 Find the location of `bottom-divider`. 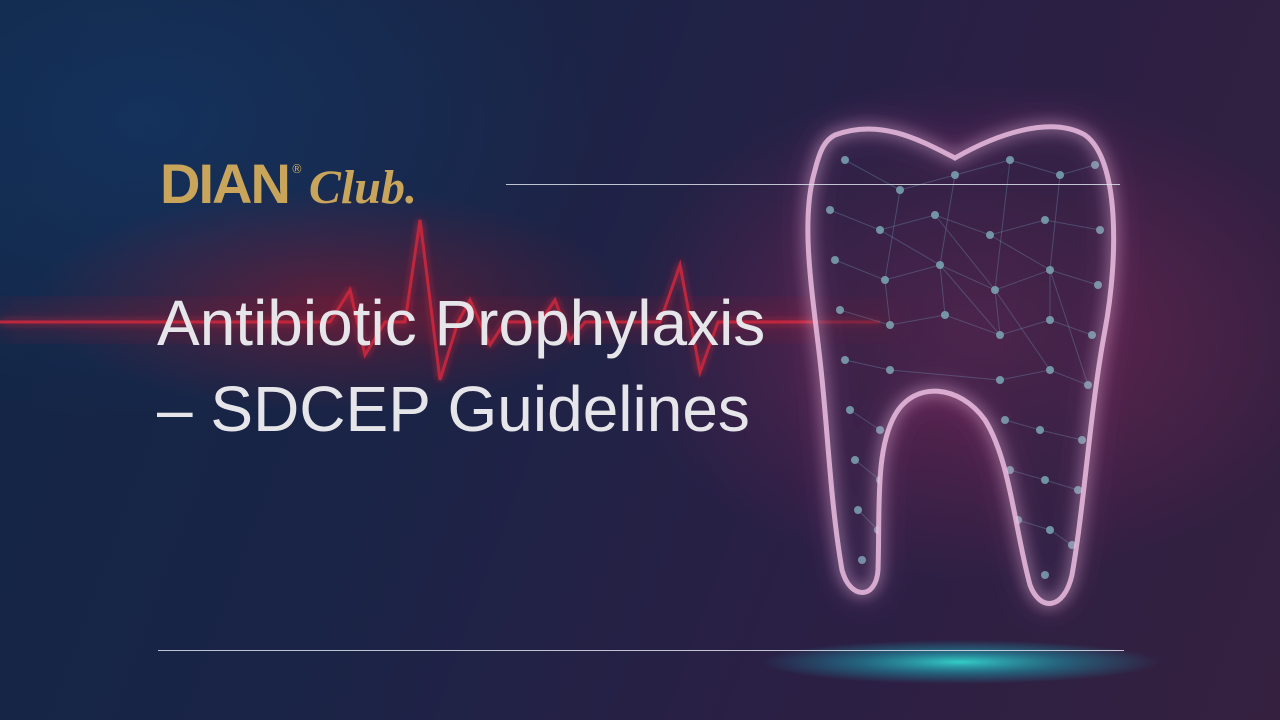

bottom-divider is located at coordinates (641, 650).